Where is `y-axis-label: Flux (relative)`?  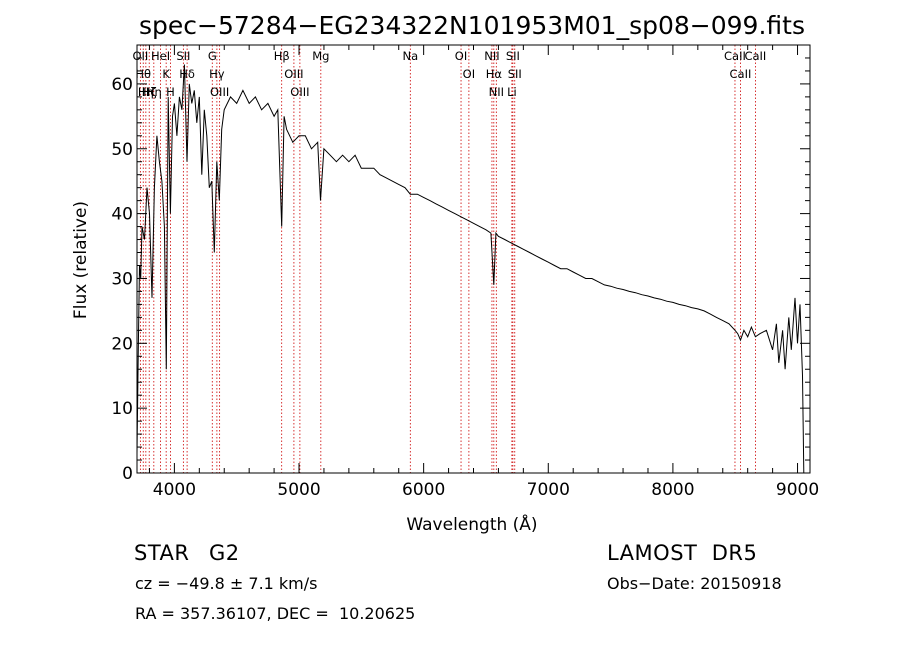
y-axis-label: Flux (relative) is located at coordinates (81, 260).